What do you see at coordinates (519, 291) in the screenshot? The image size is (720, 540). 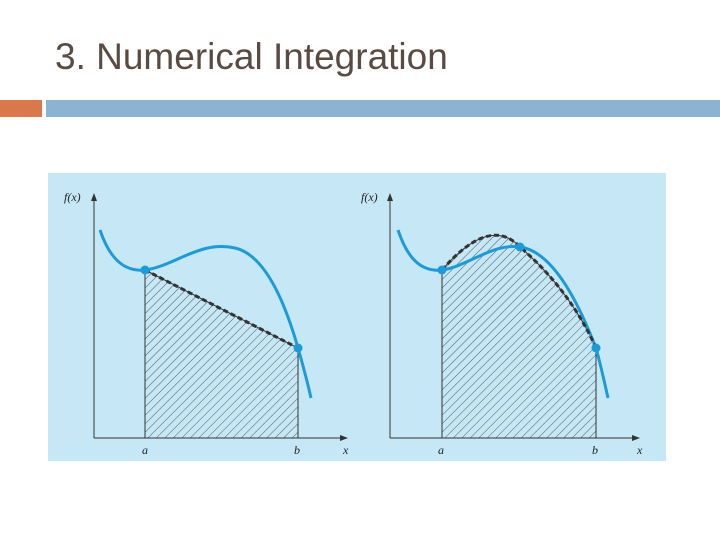 I see `dashed-parabola` at bounding box center [519, 291].